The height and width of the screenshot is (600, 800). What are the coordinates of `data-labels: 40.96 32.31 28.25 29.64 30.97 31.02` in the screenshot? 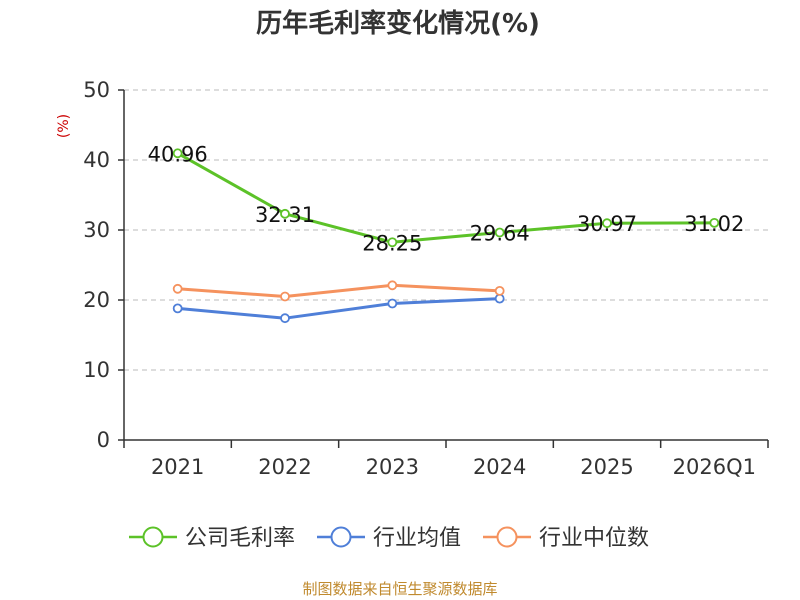 It's located at (446, 198).